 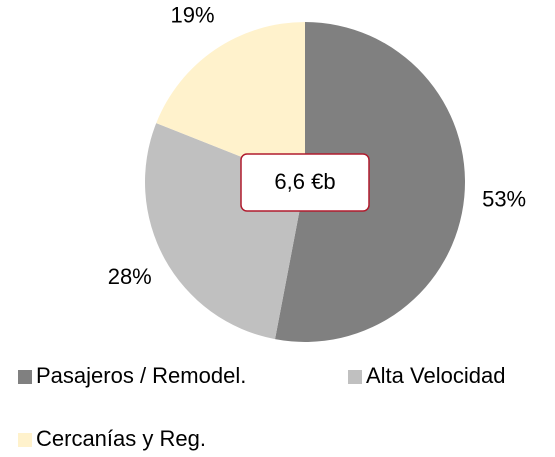 I want to click on annotation: 6,6 €b, so click(x=304, y=181).